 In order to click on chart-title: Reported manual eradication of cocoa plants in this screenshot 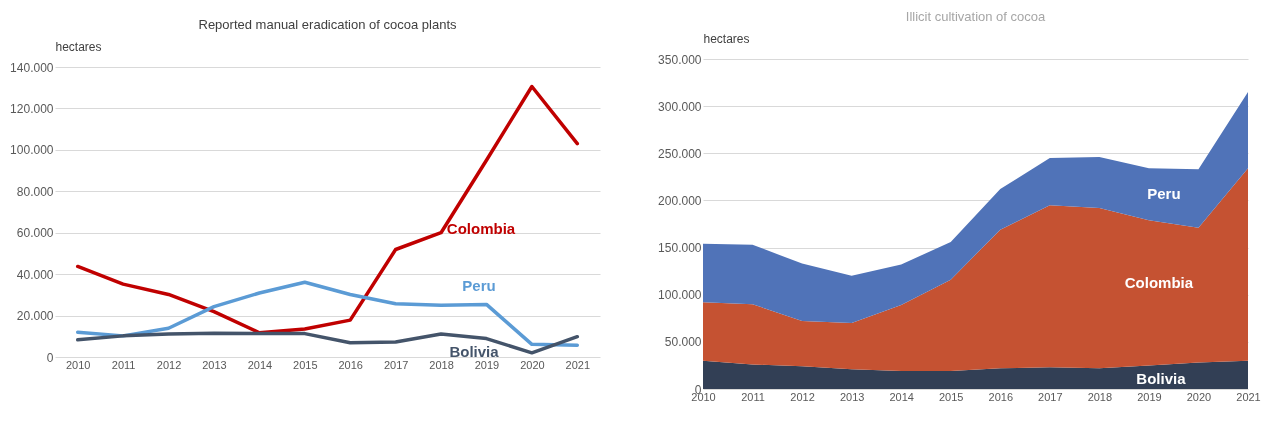, I will do `click(327, 24)`.